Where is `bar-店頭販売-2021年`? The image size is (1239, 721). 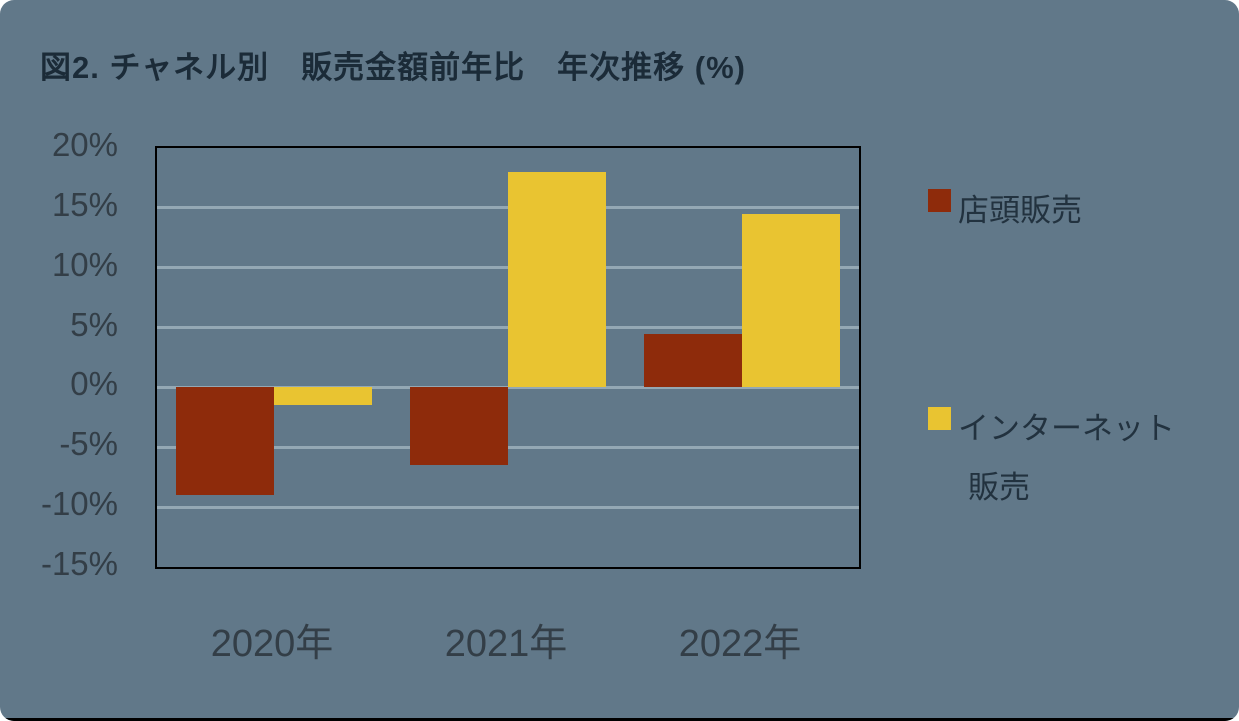 bar-店頭販売-2021年 is located at coordinates (459, 426).